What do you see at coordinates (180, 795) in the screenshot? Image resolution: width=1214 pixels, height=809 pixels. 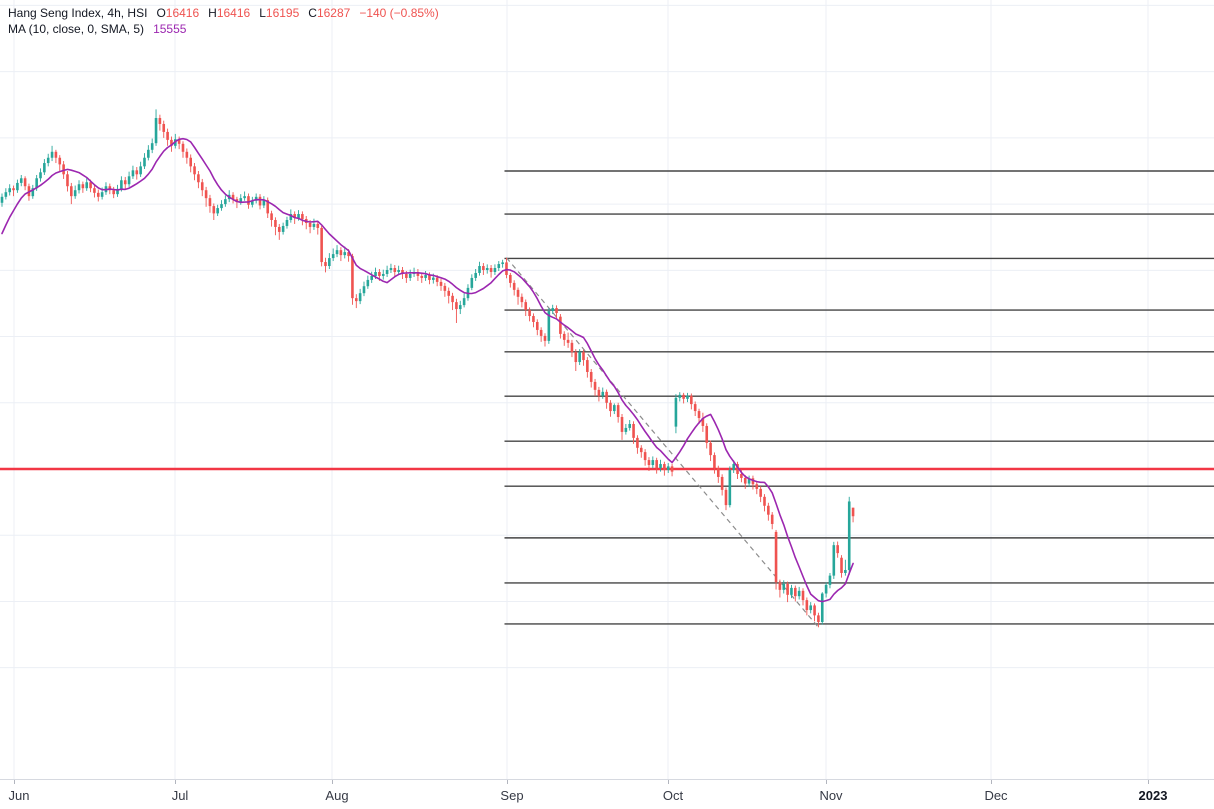 I see `time-axis-label: Jul` at bounding box center [180, 795].